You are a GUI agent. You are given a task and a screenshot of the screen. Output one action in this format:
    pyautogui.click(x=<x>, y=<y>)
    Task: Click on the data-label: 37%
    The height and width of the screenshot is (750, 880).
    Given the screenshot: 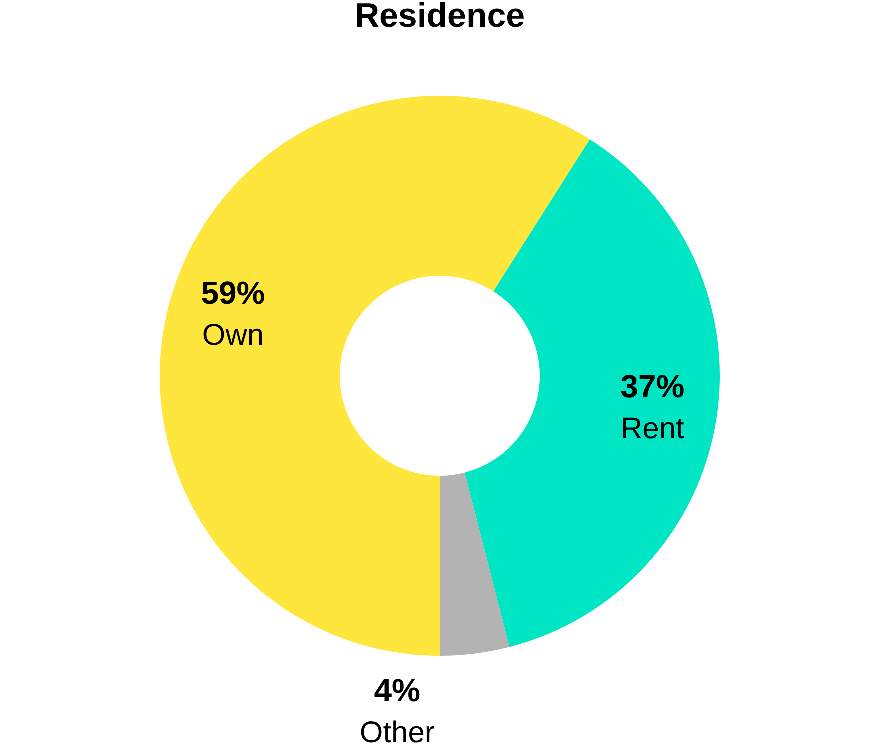 What is the action you would take?
    pyautogui.click(x=652, y=386)
    